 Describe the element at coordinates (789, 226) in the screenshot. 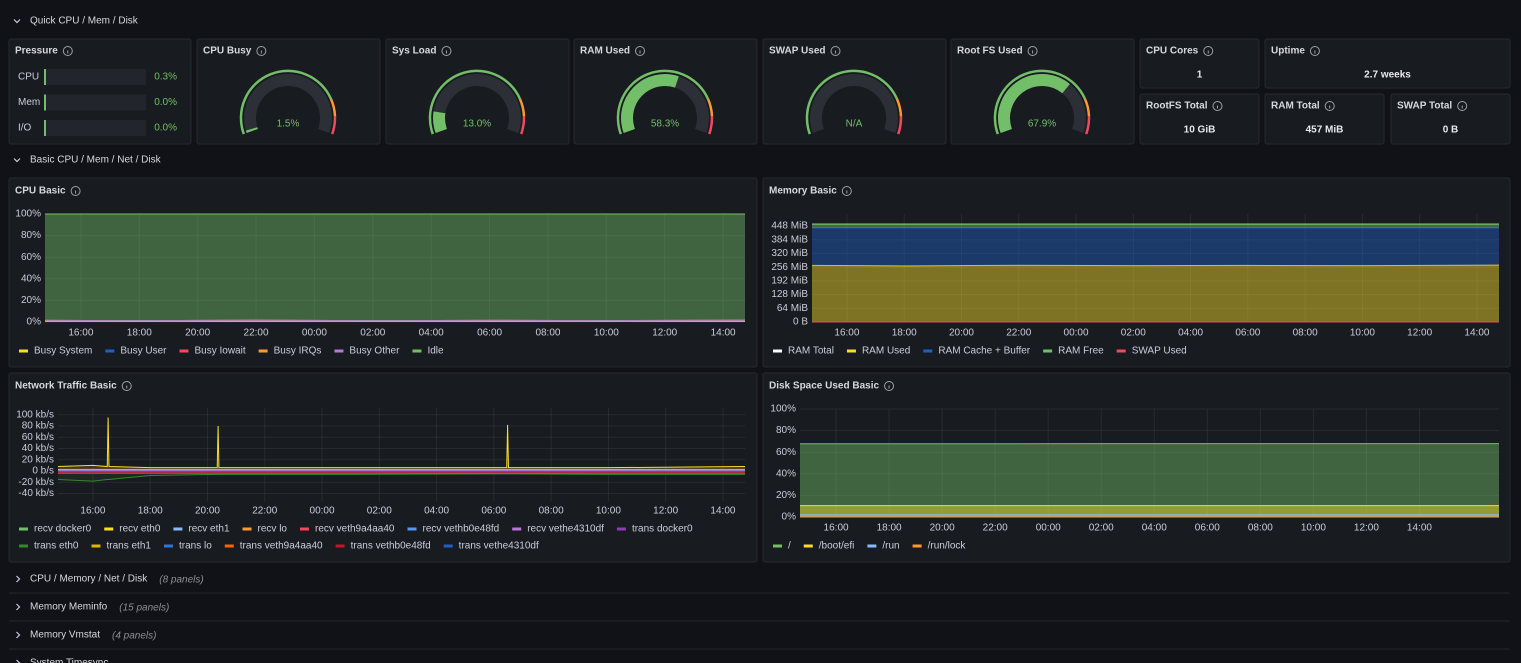

I see `y-tick-label: 448 MiB` at that location.